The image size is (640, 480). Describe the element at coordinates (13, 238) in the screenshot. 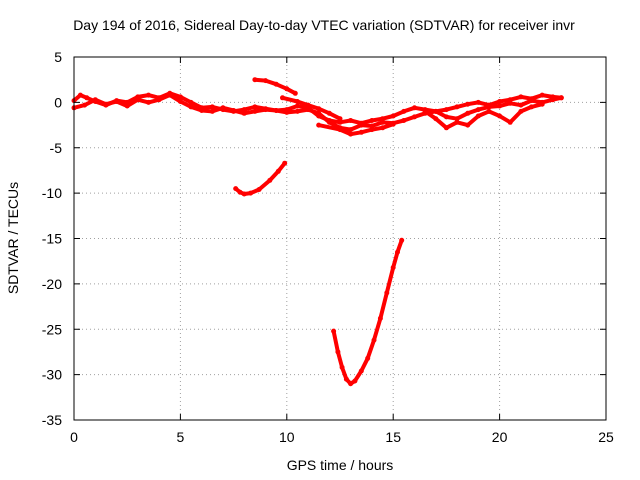

I see `y-axis-label: SDTVAR / TECUs` at that location.